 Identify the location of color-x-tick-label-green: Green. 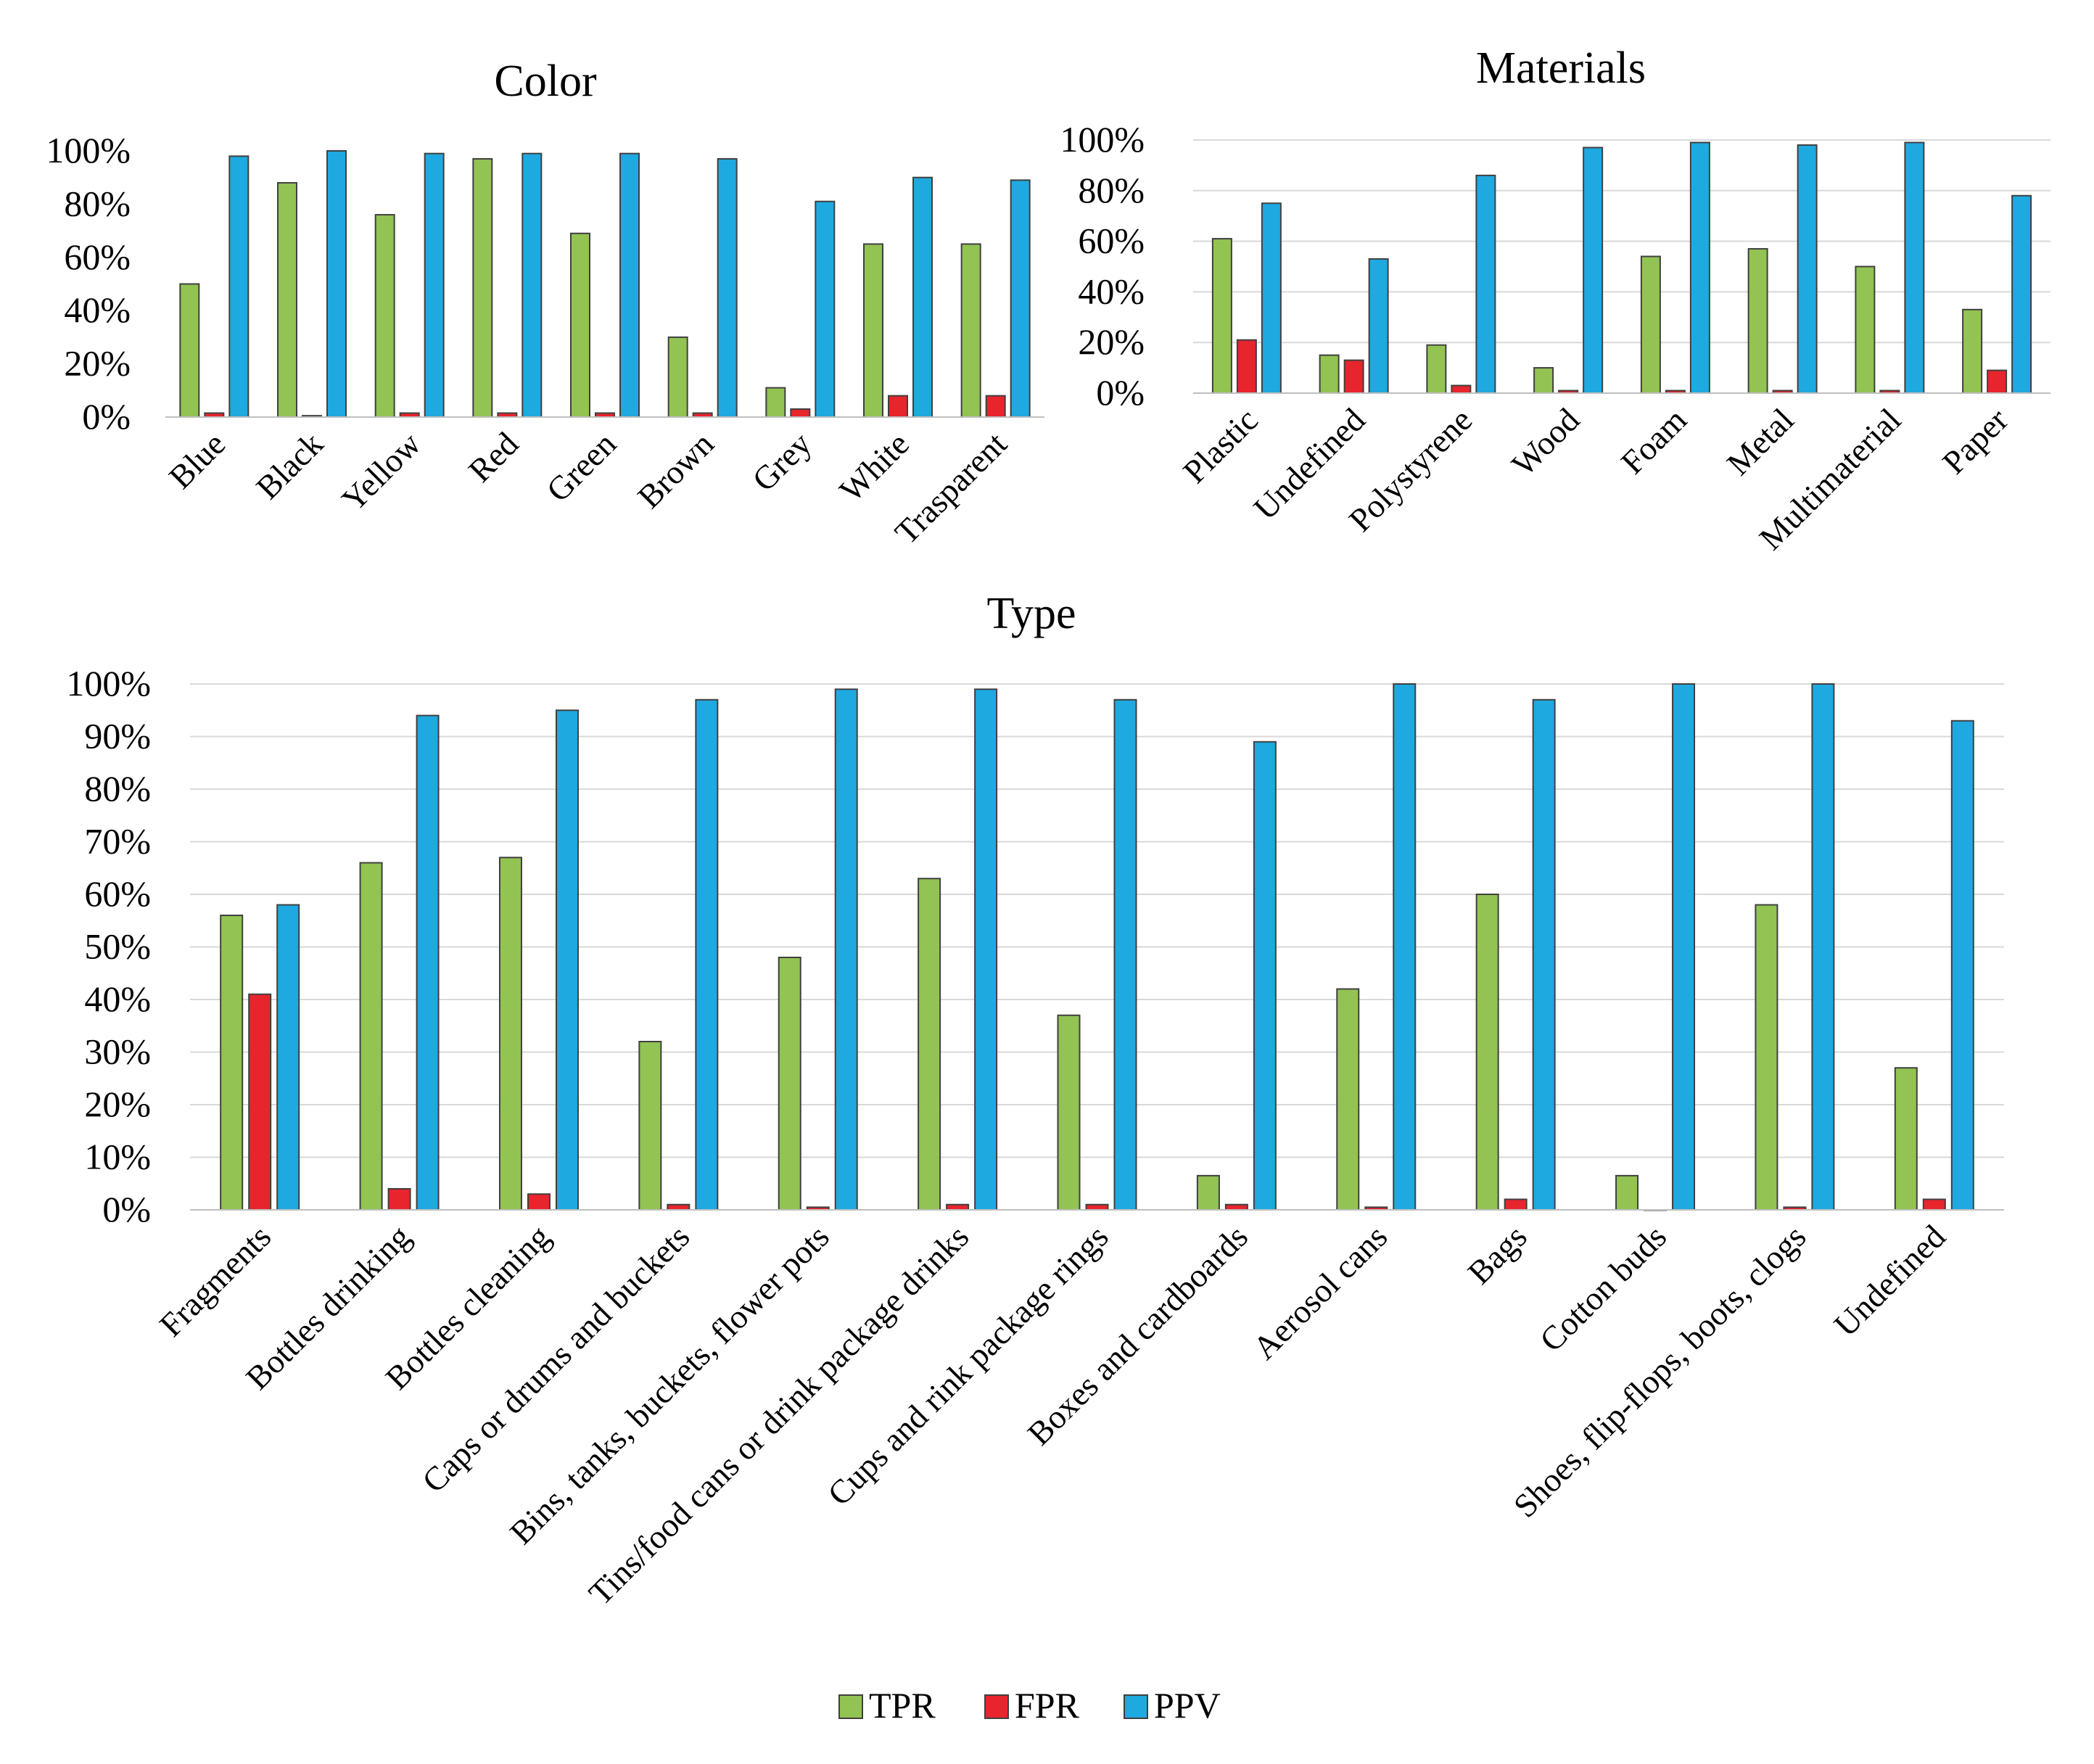
(582, 467).